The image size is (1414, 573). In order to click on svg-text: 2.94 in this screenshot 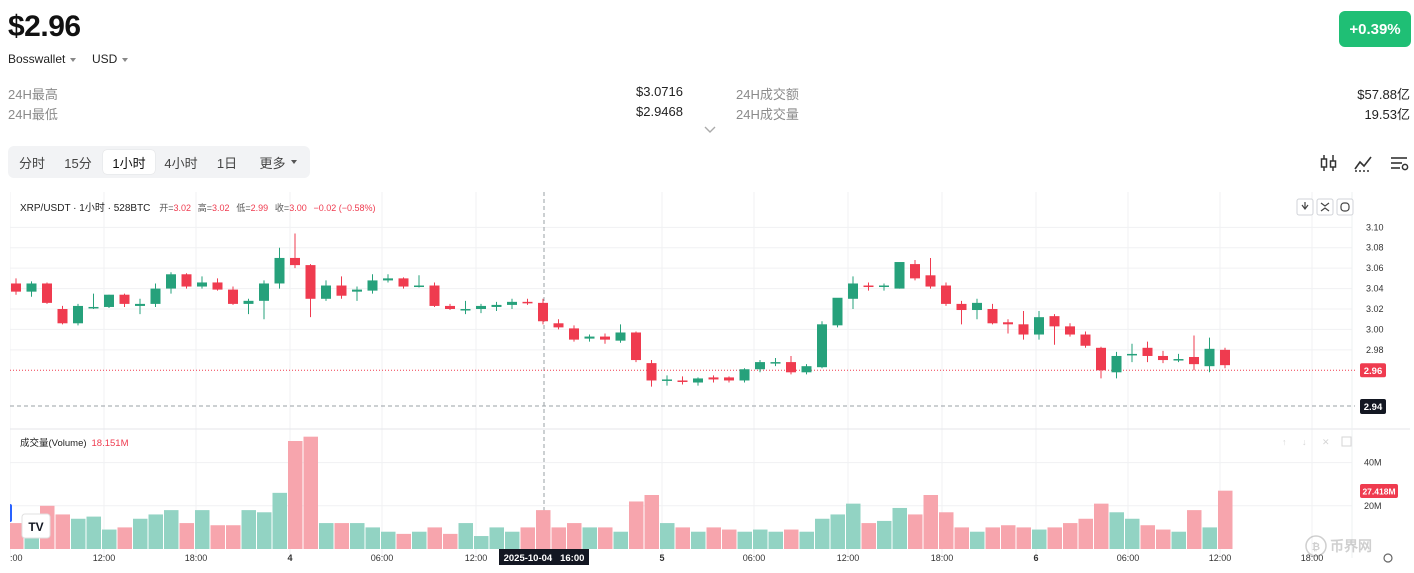, I will do `click(1373, 407)`.